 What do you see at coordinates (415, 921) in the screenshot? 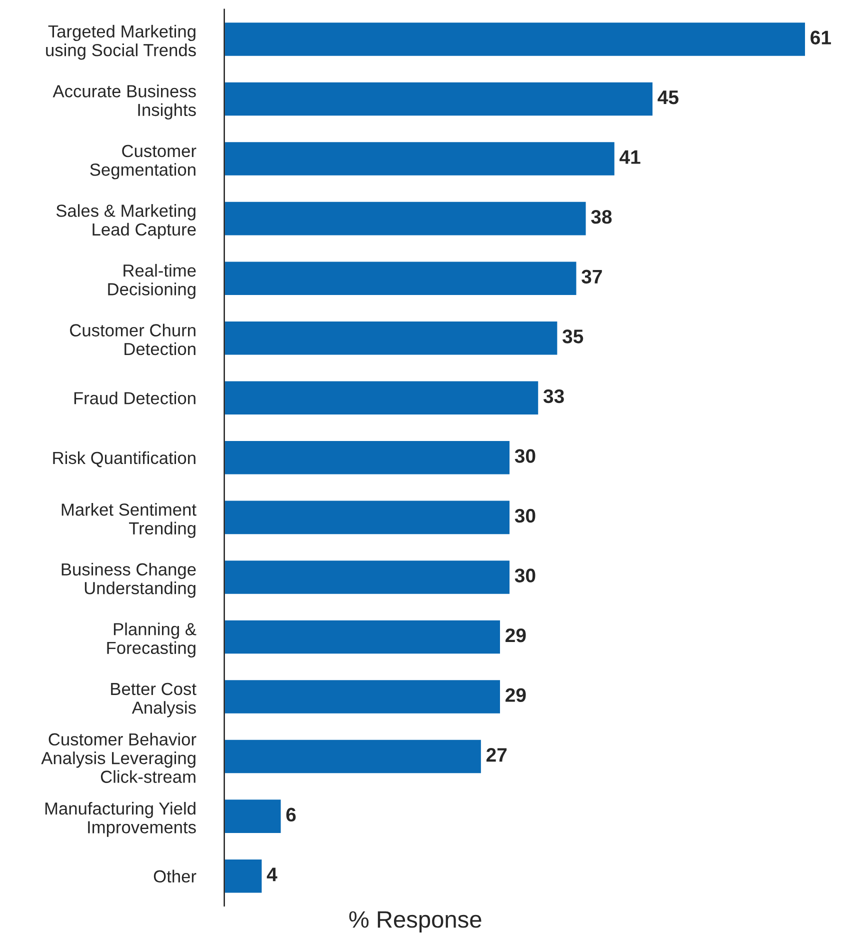
I see `x-axis-title: % Response` at bounding box center [415, 921].